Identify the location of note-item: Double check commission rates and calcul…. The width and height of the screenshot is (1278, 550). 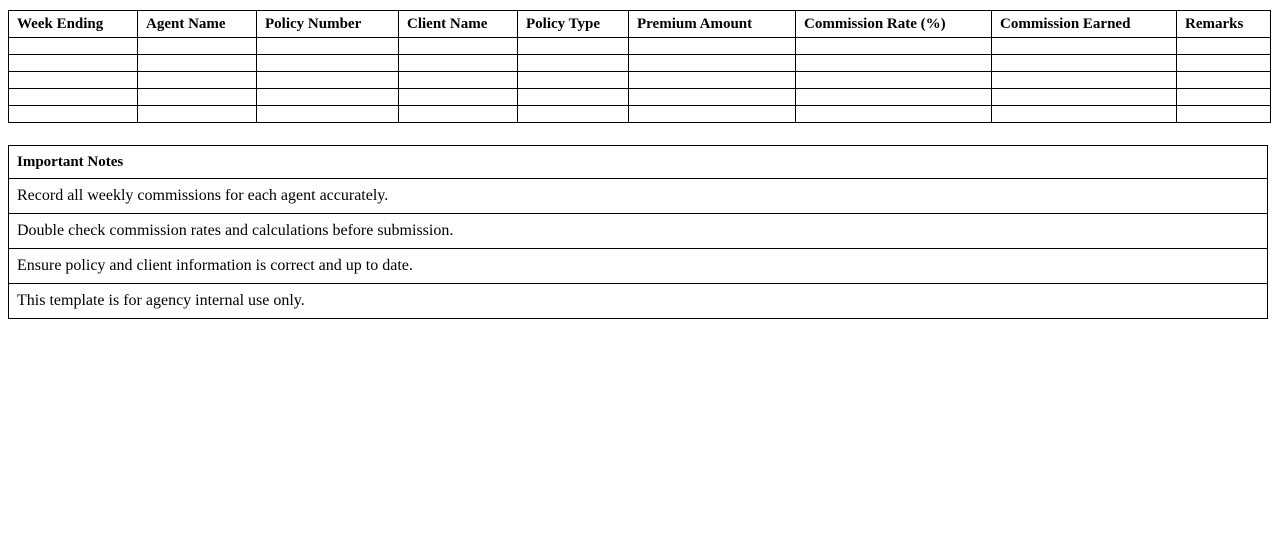
(638, 231).